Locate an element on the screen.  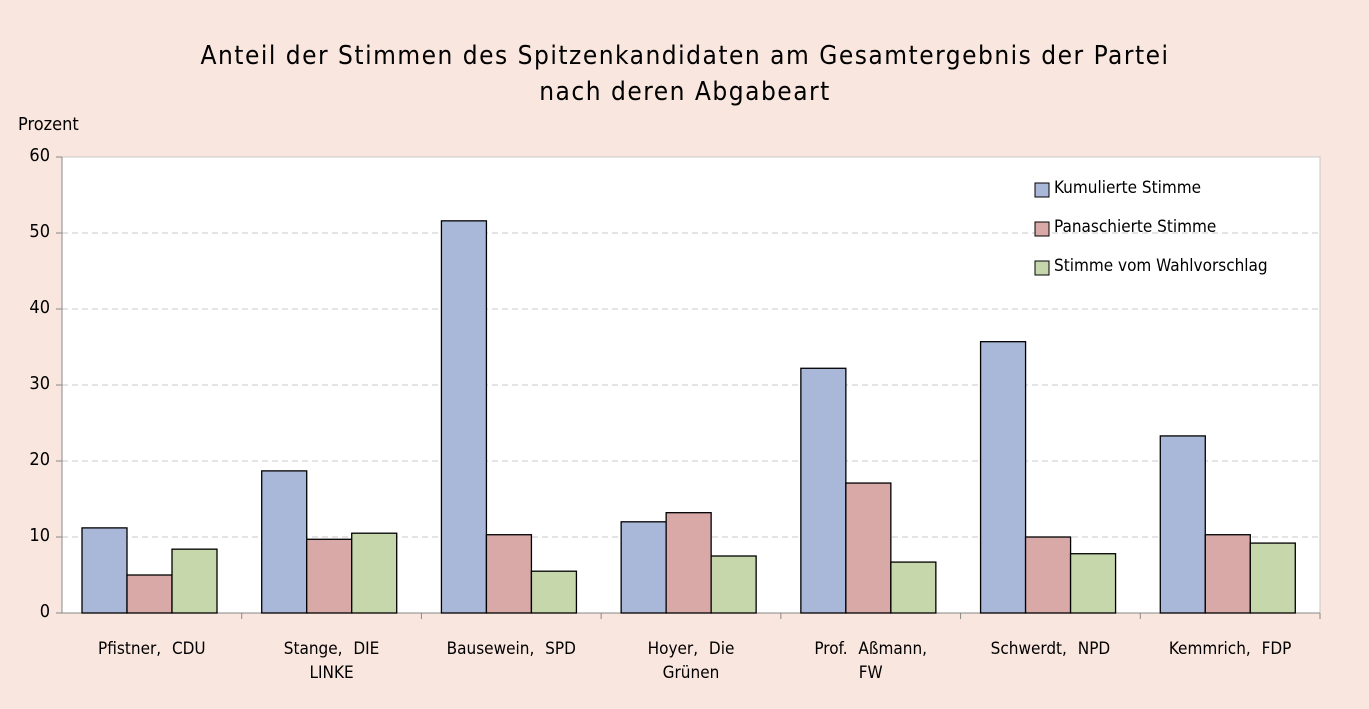
y-tick-label: 40 is located at coordinates (39, 307).